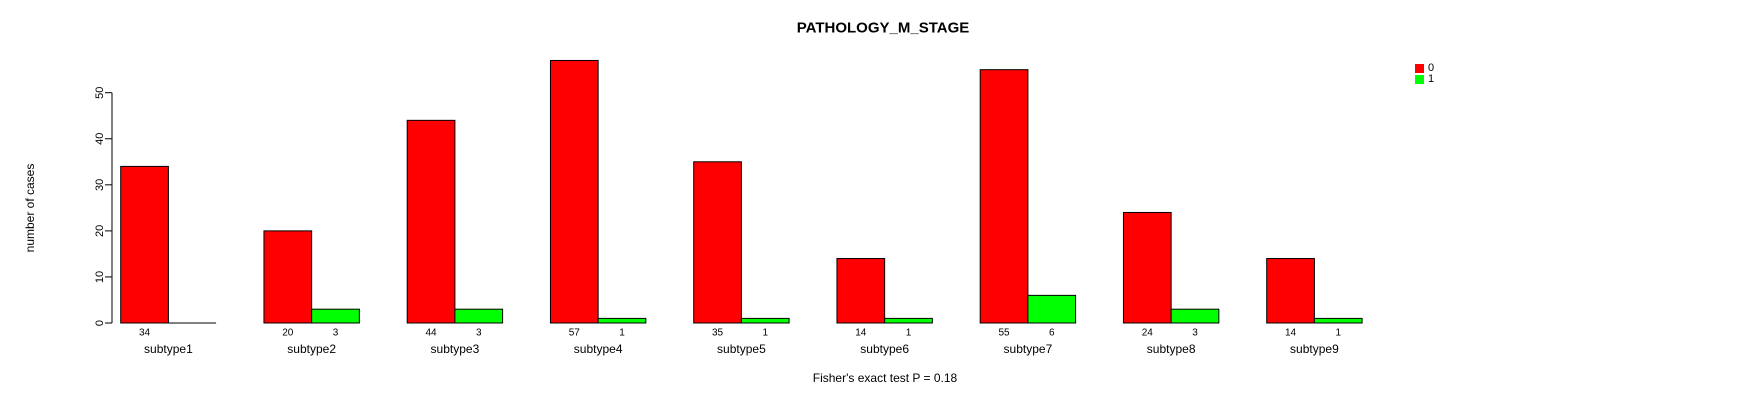  What do you see at coordinates (575, 333) in the screenshot?
I see `bar-value-label-subtype4-series-0: 57` at bounding box center [575, 333].